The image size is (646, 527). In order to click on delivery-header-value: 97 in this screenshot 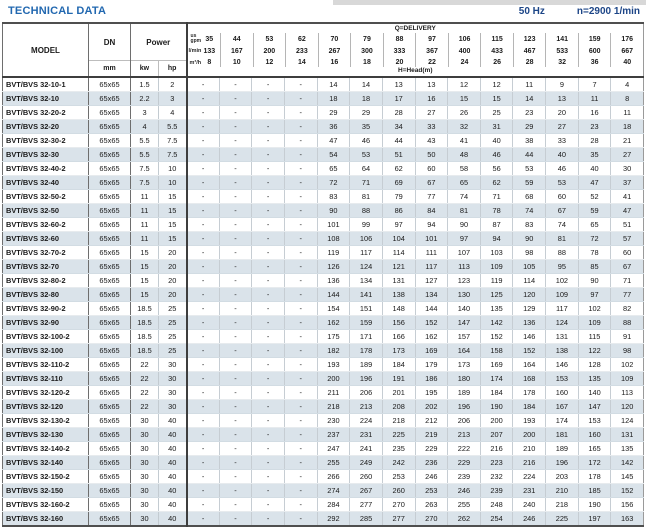, I will do `click(431, 39)`.